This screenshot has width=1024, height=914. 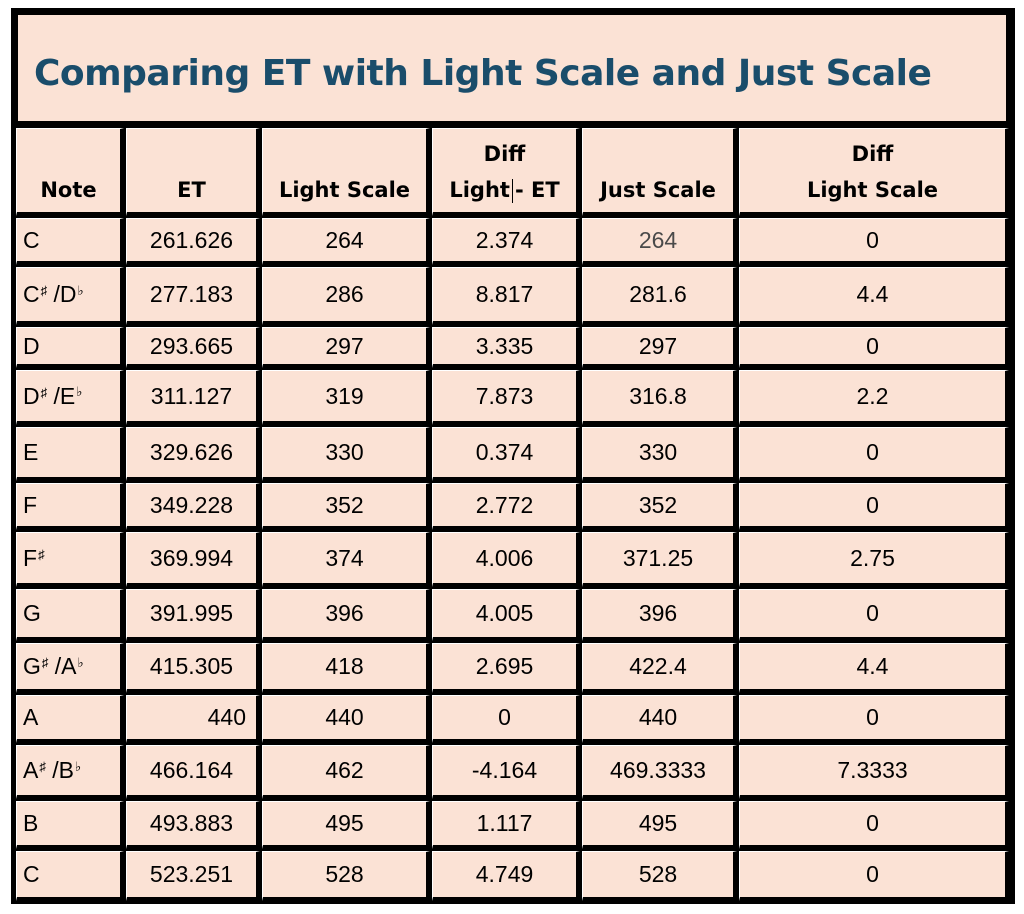 I want to click on note-name-alt: E, so click(x=67, y=395).